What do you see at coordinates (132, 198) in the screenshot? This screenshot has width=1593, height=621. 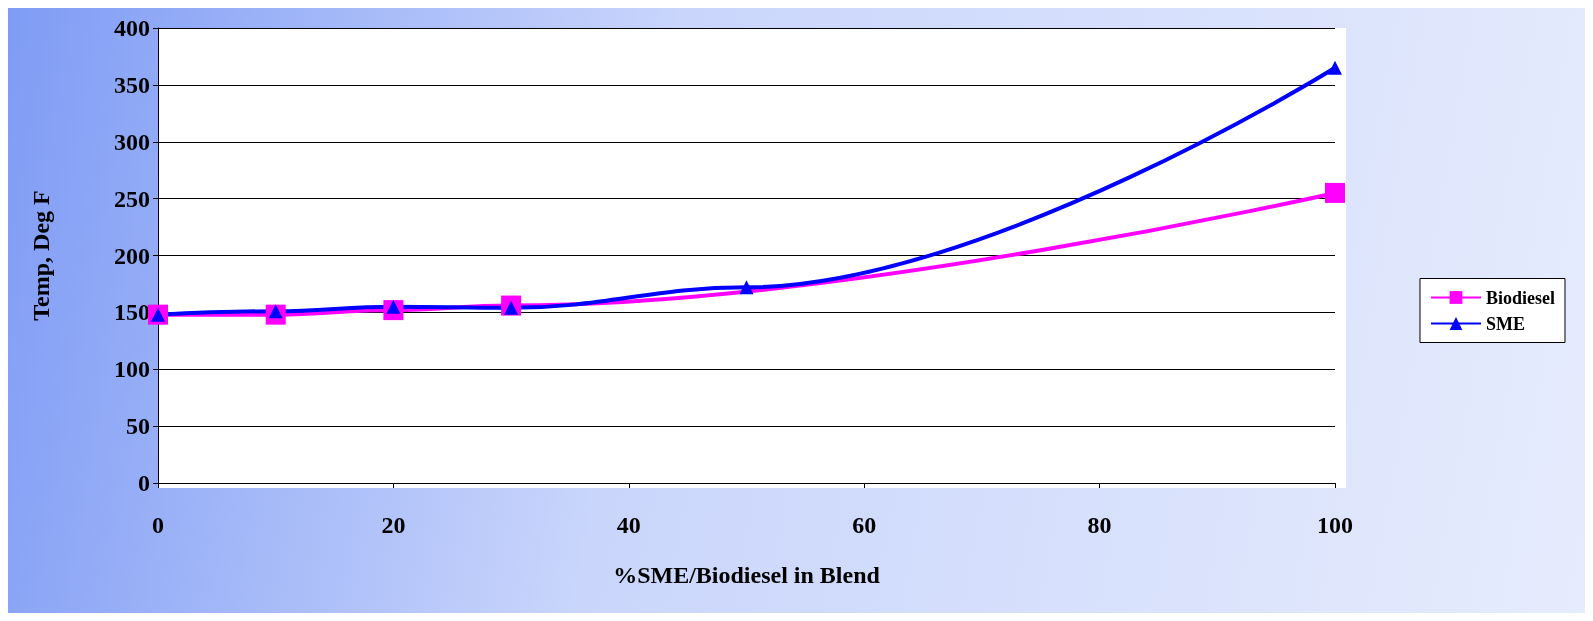 I see `y-tick-label: 250` at bounding box center [132, 198].